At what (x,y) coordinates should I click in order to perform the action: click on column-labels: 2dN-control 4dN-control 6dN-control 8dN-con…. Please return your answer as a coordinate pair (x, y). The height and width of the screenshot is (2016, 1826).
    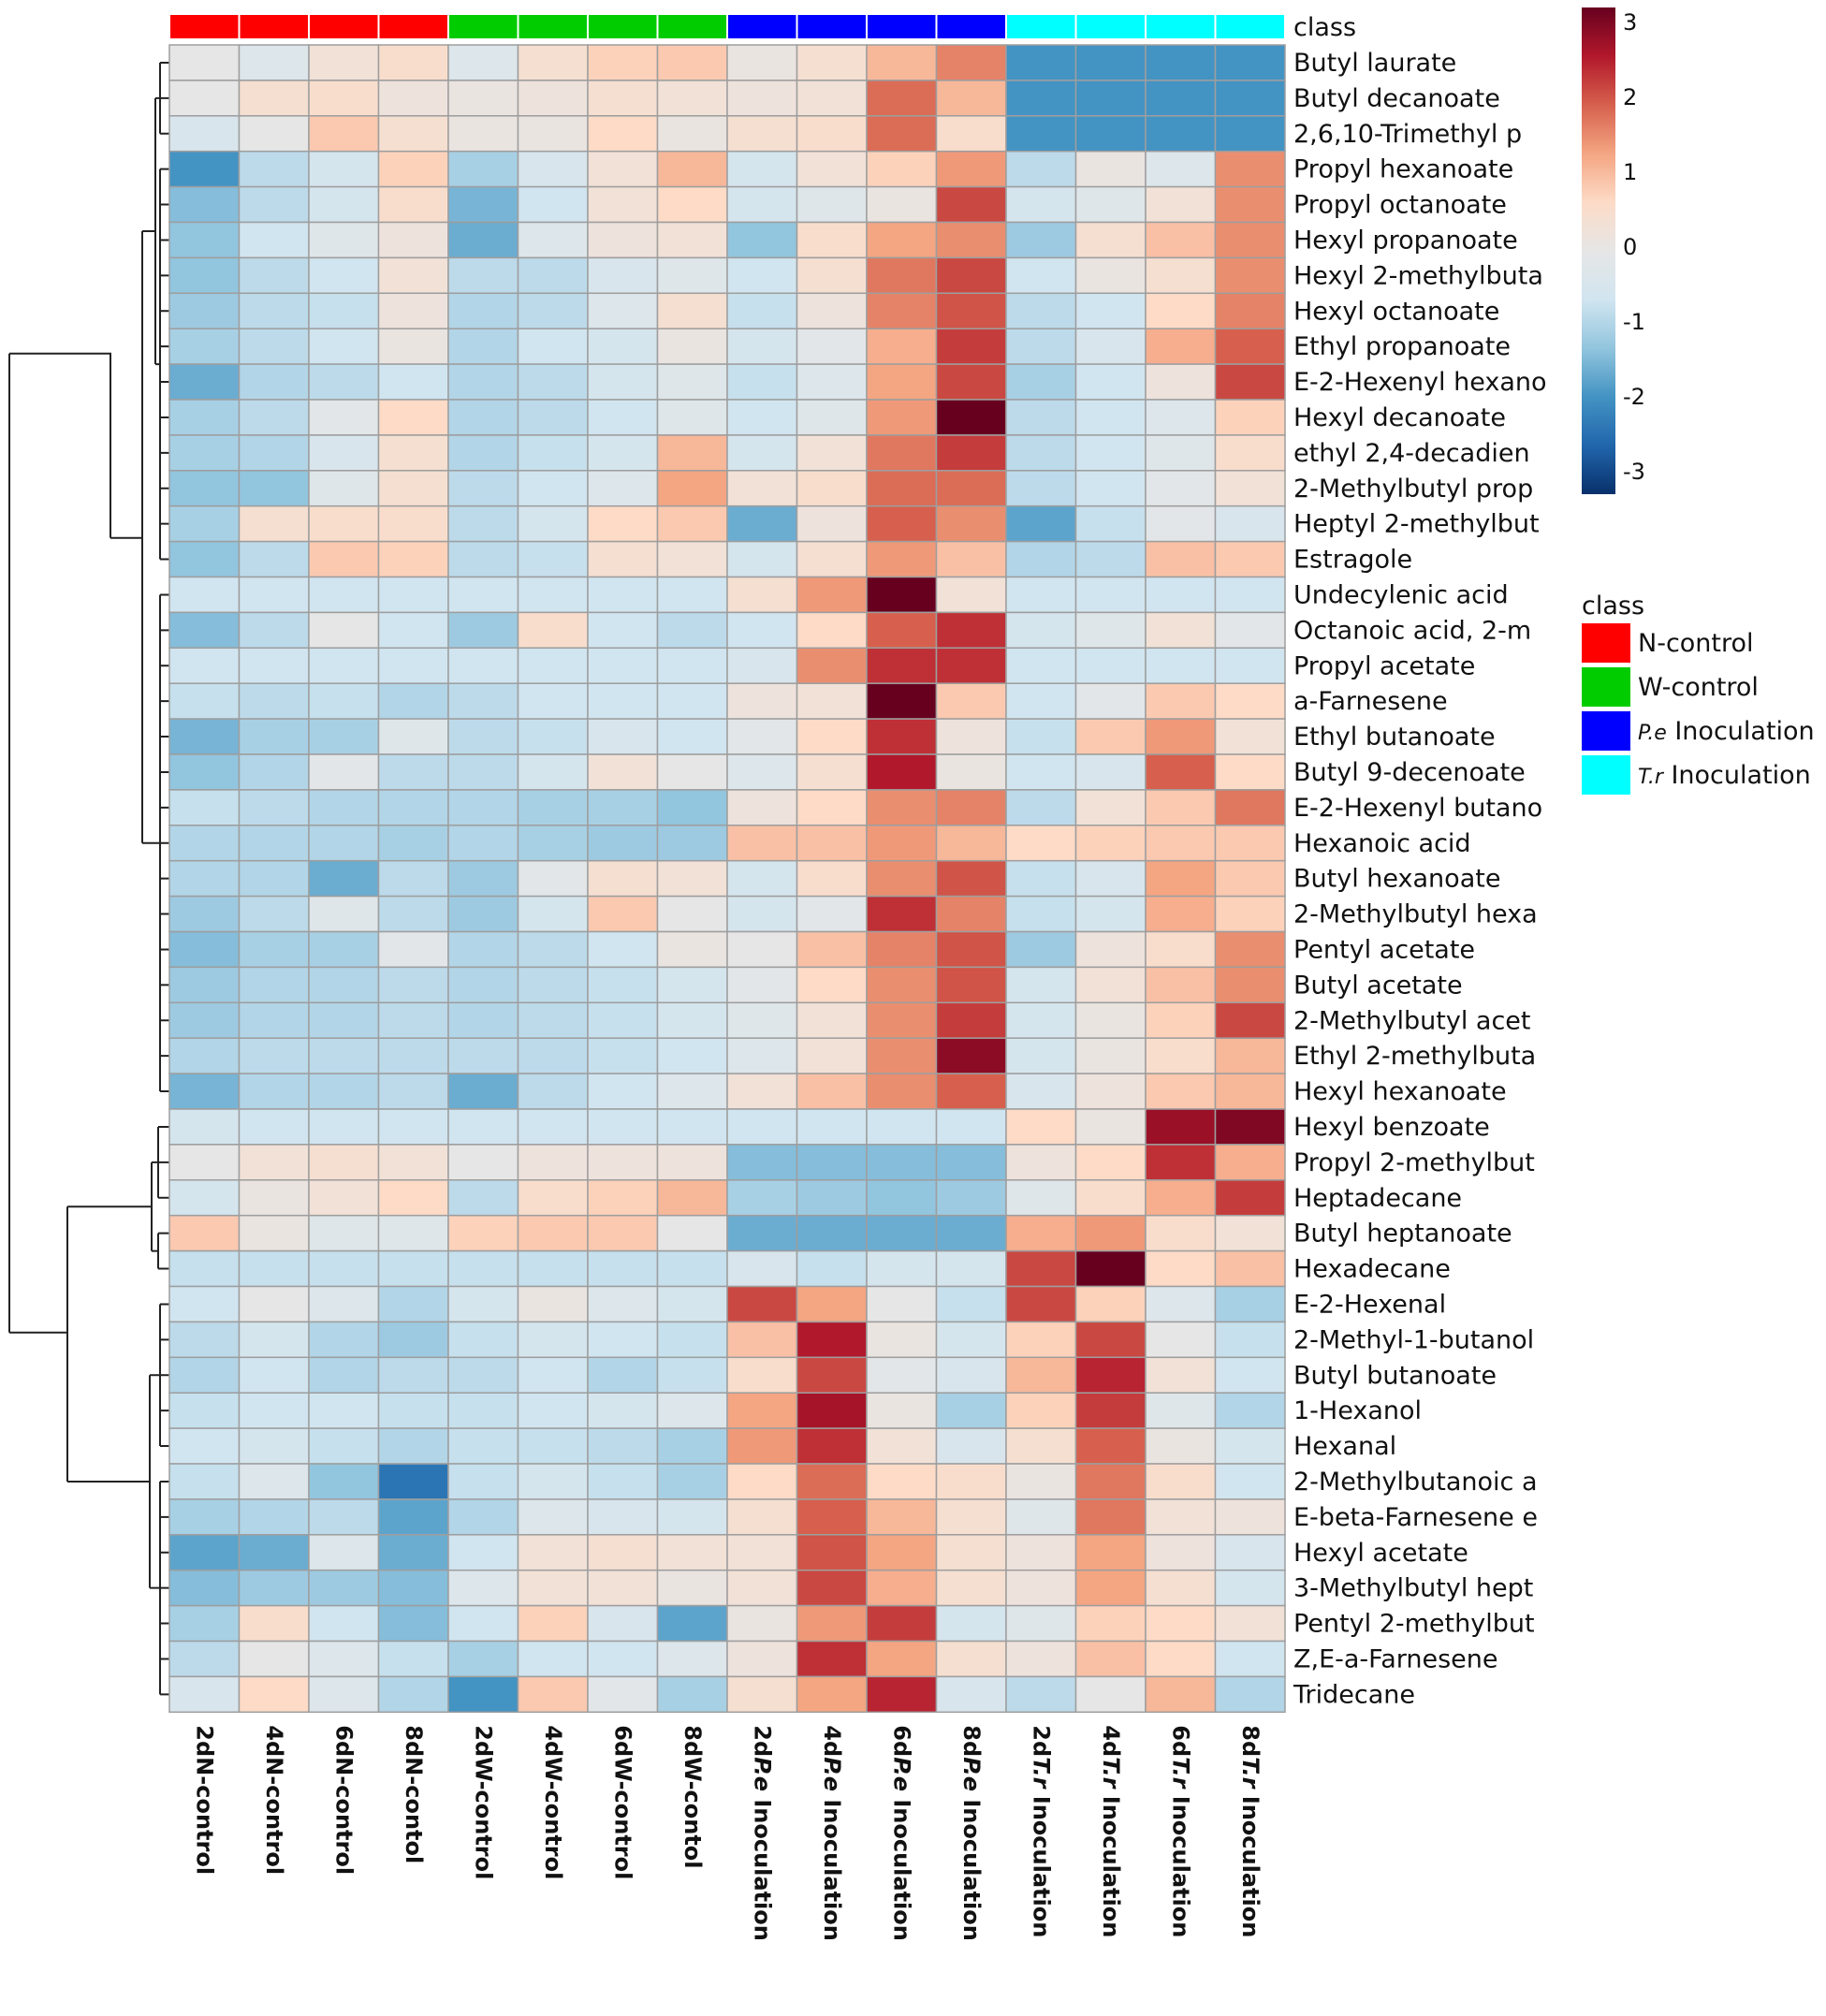
    Looking at the image, I should click on (727, 1833).